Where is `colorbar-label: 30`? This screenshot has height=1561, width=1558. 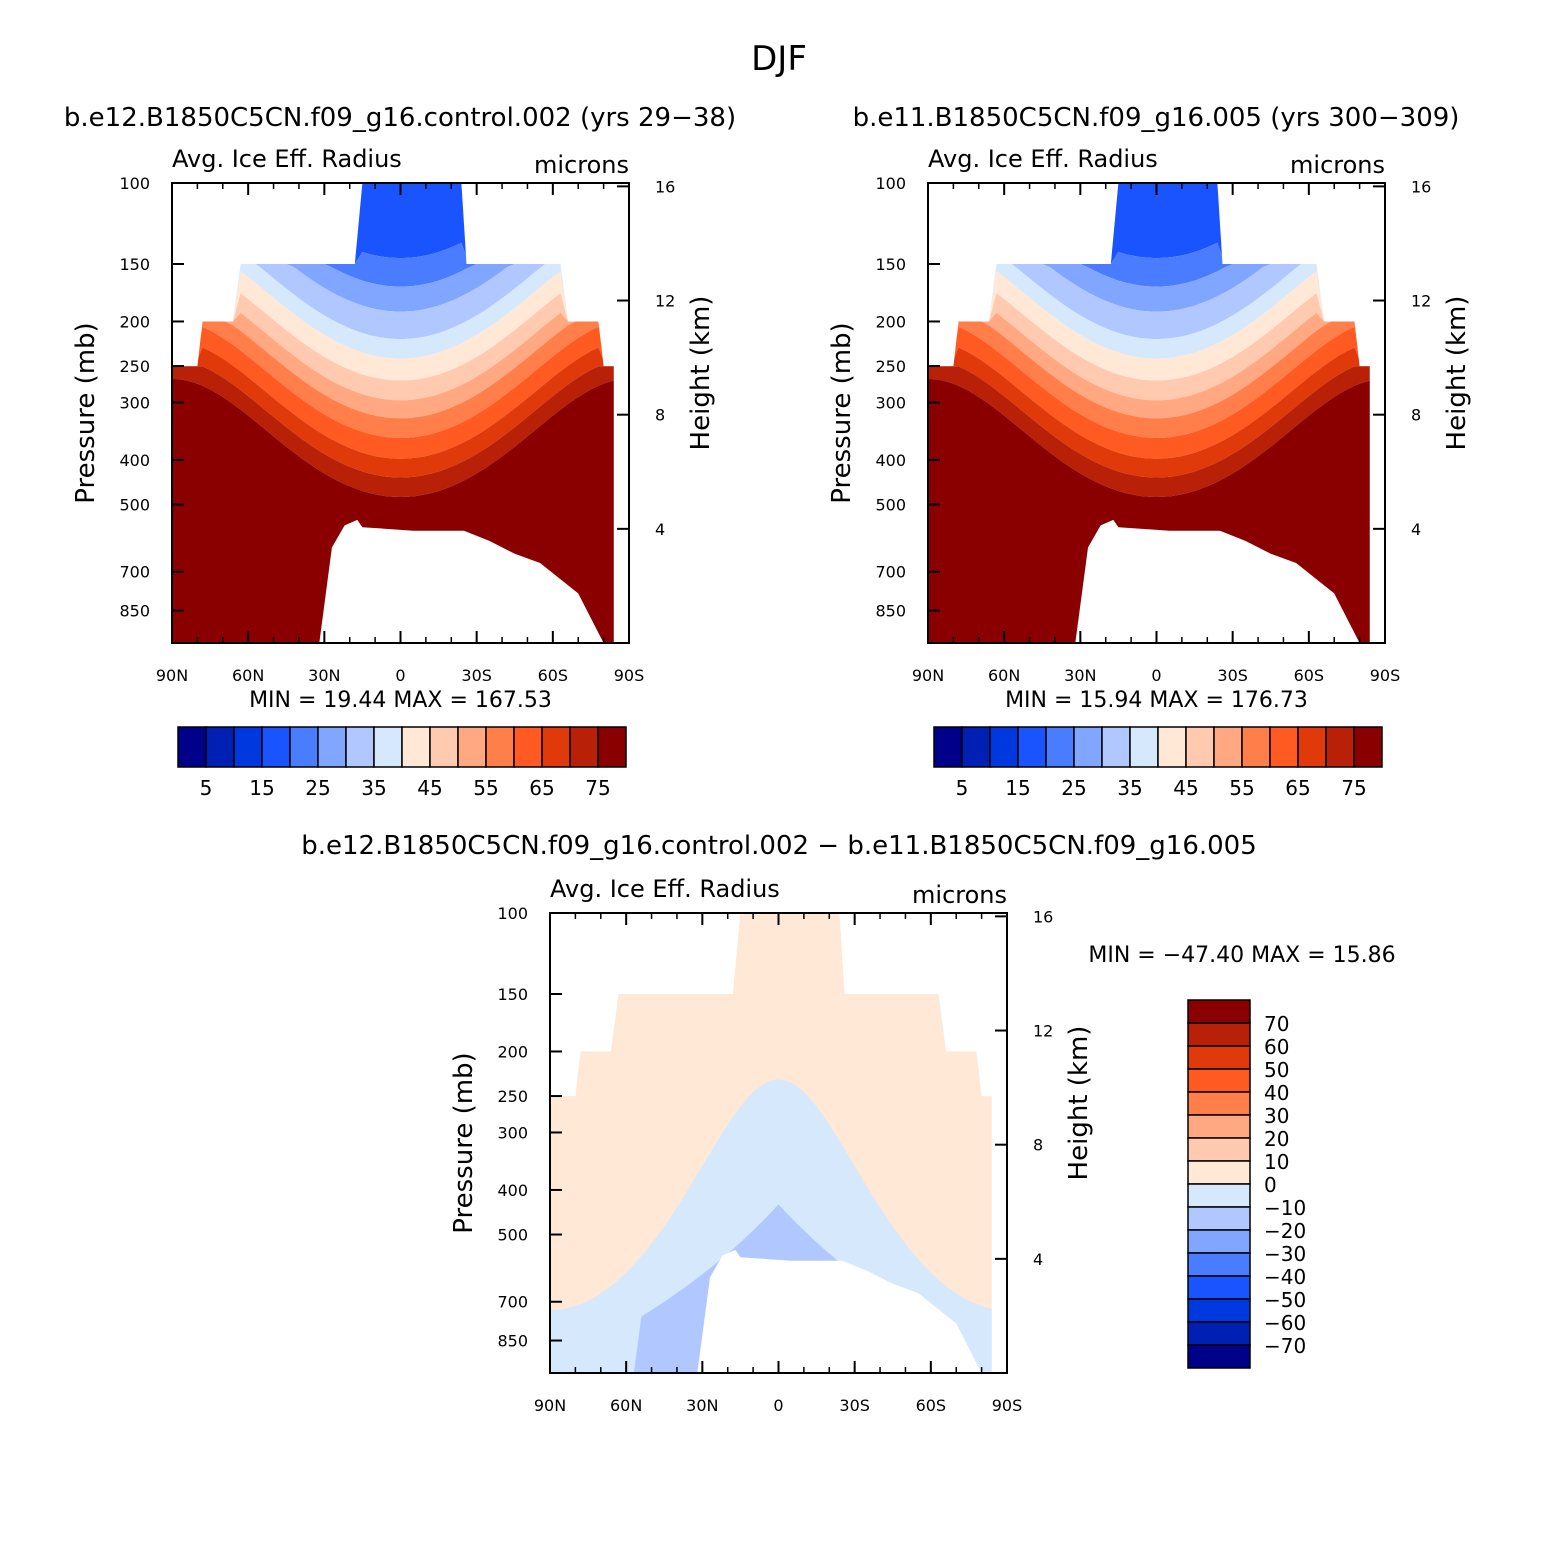 colorbar-label: 30 is located at coordinates (1276, 1116).